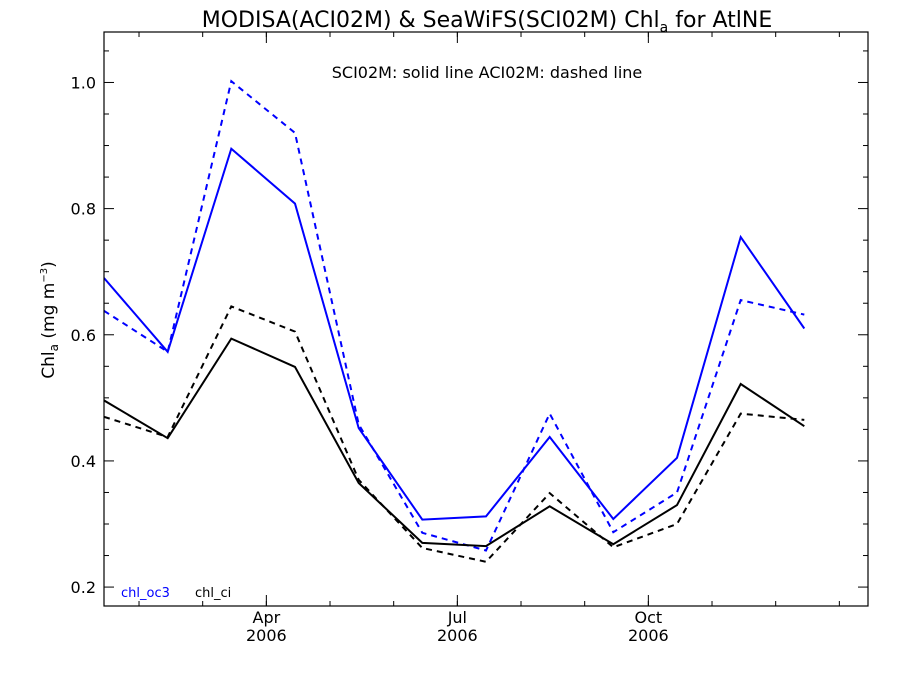 This screenshot has height=675, width=900. Describe the element at coordinates (213, 593) in the screenshot. I see `legend-label-chl-ci: chl_ci` at that location.